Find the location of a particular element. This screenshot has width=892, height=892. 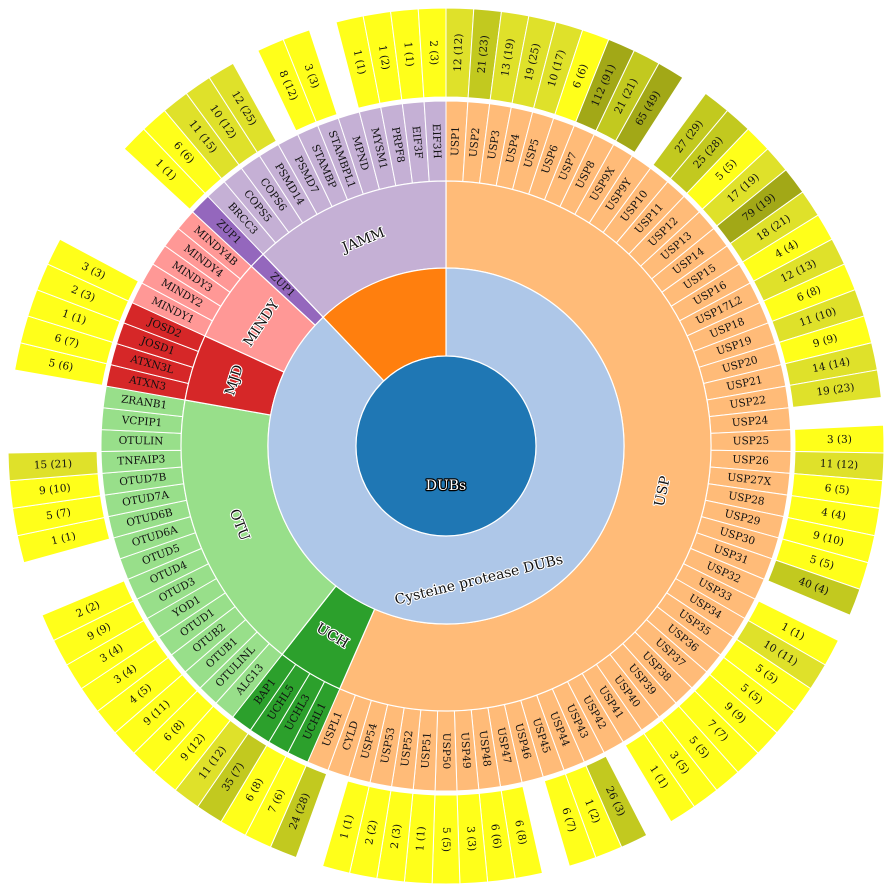

gene-label-tnfaip3: TNFAIP3 is located at coordinates (141, 460).